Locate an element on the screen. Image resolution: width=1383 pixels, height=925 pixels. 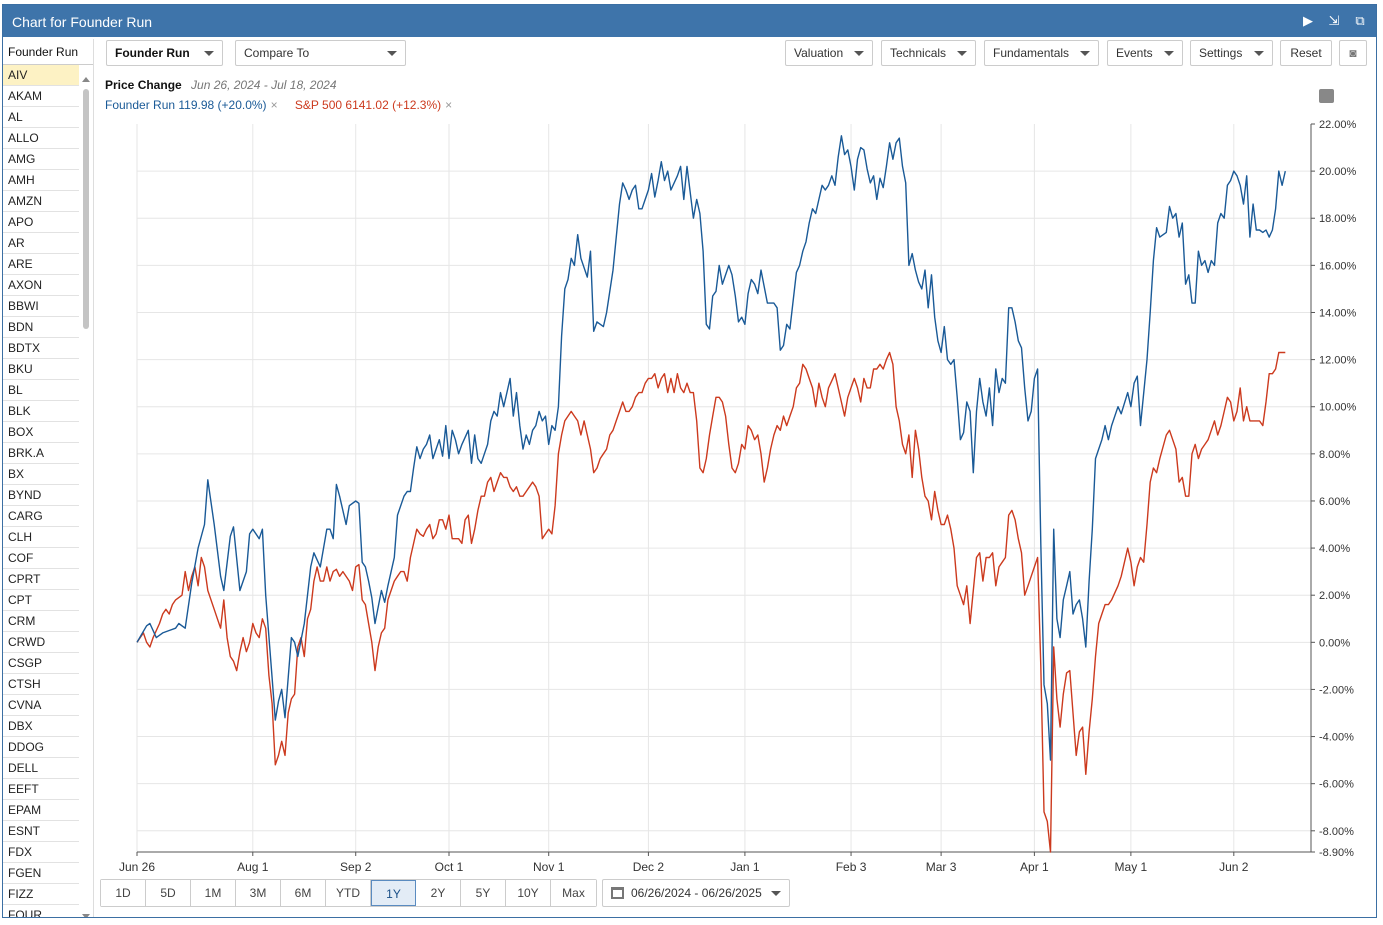
symbol-item: AKAM is located at coordinates (41, 96).